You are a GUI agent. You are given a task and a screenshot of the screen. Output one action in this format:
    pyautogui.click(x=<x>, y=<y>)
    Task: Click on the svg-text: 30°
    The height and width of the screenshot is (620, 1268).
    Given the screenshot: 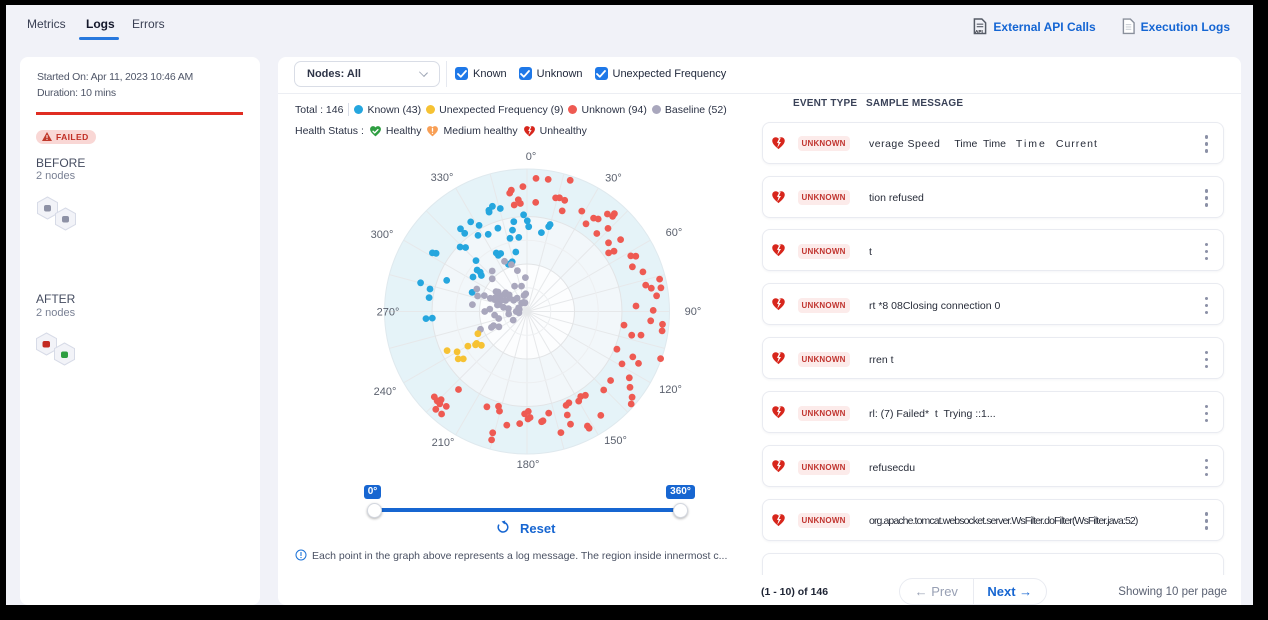 What is the action you would take?
    pyautogui.click(x=613, y=179)
    